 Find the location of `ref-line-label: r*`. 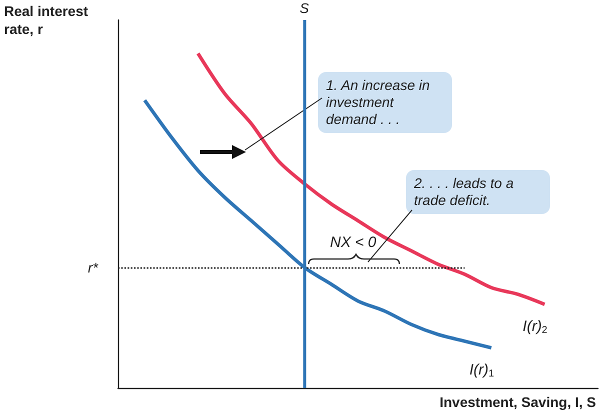

ref-line-label: r* is located at coordinates (93, 268).